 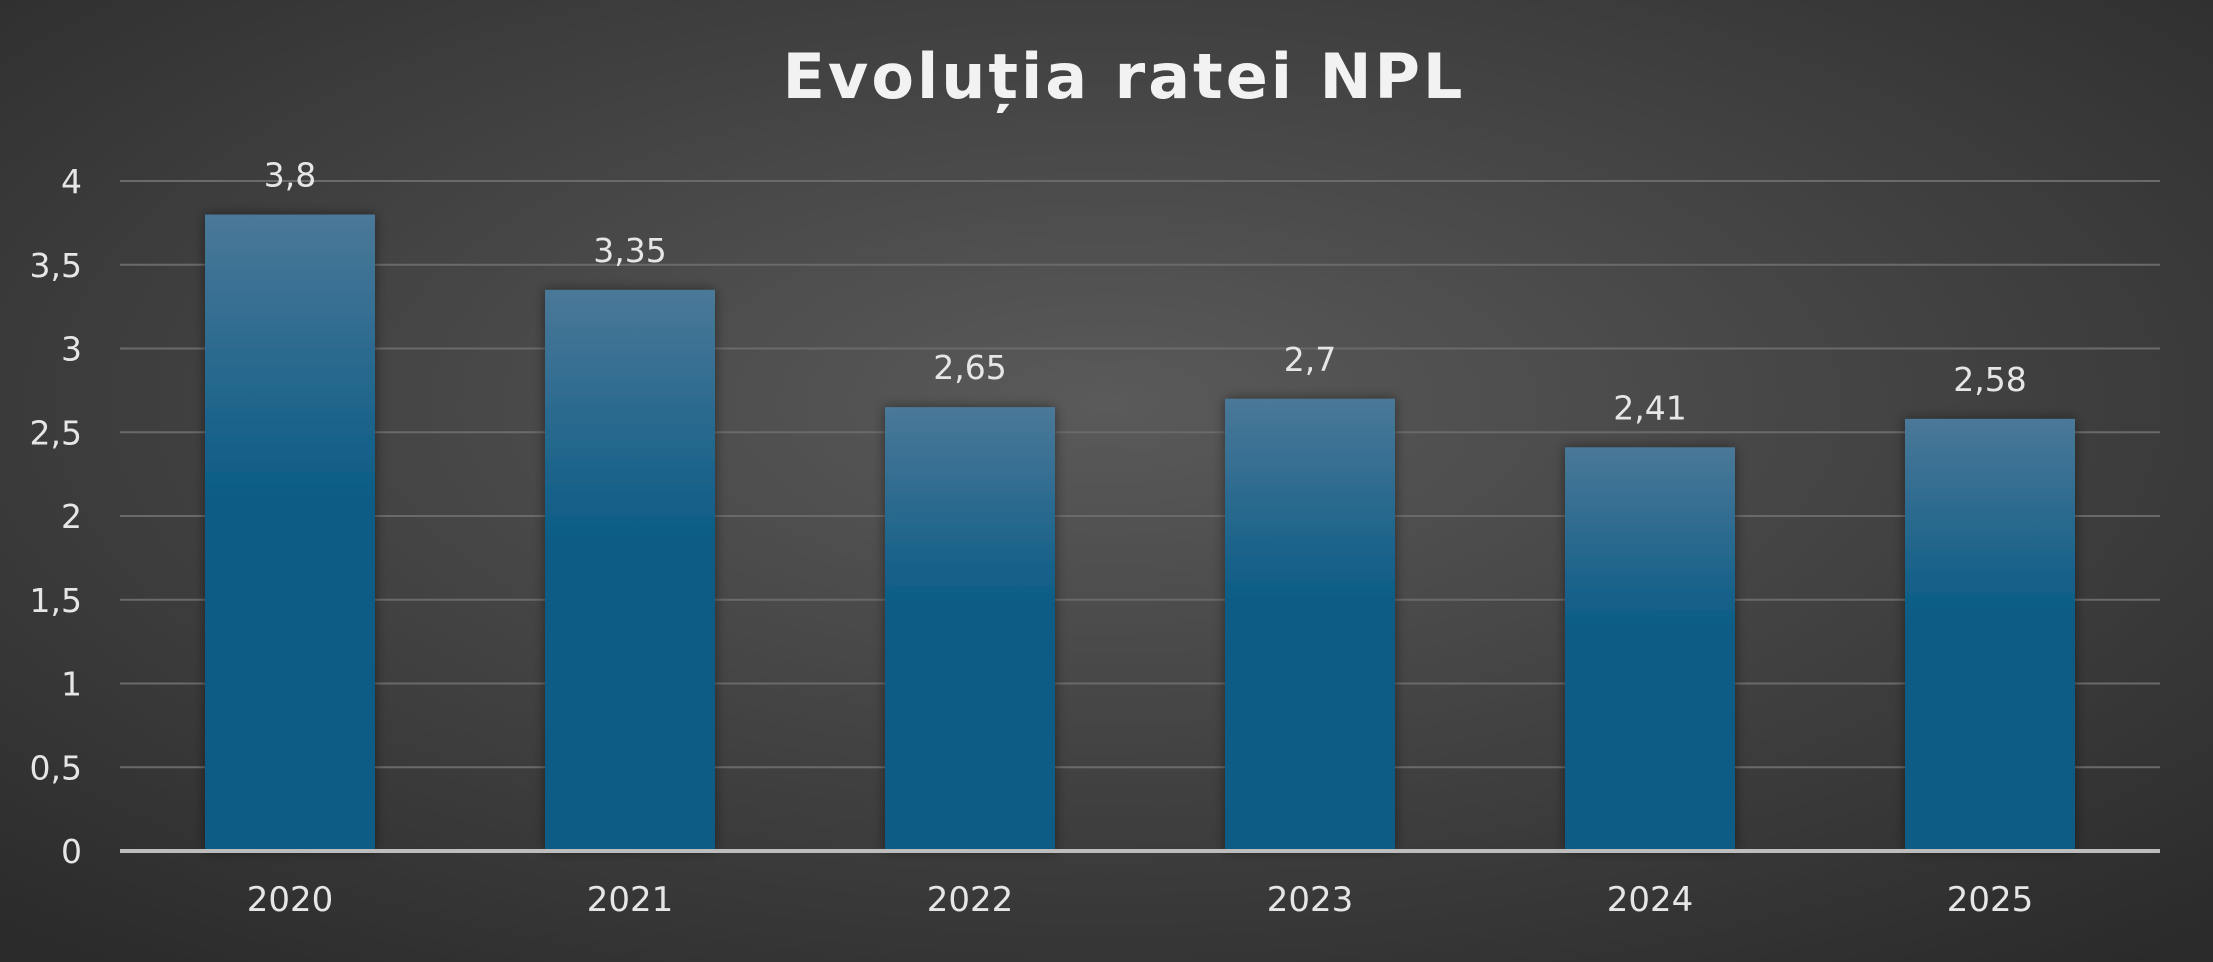 I want to click on data-label-2022: 2,65, so click(x=969, y=367).